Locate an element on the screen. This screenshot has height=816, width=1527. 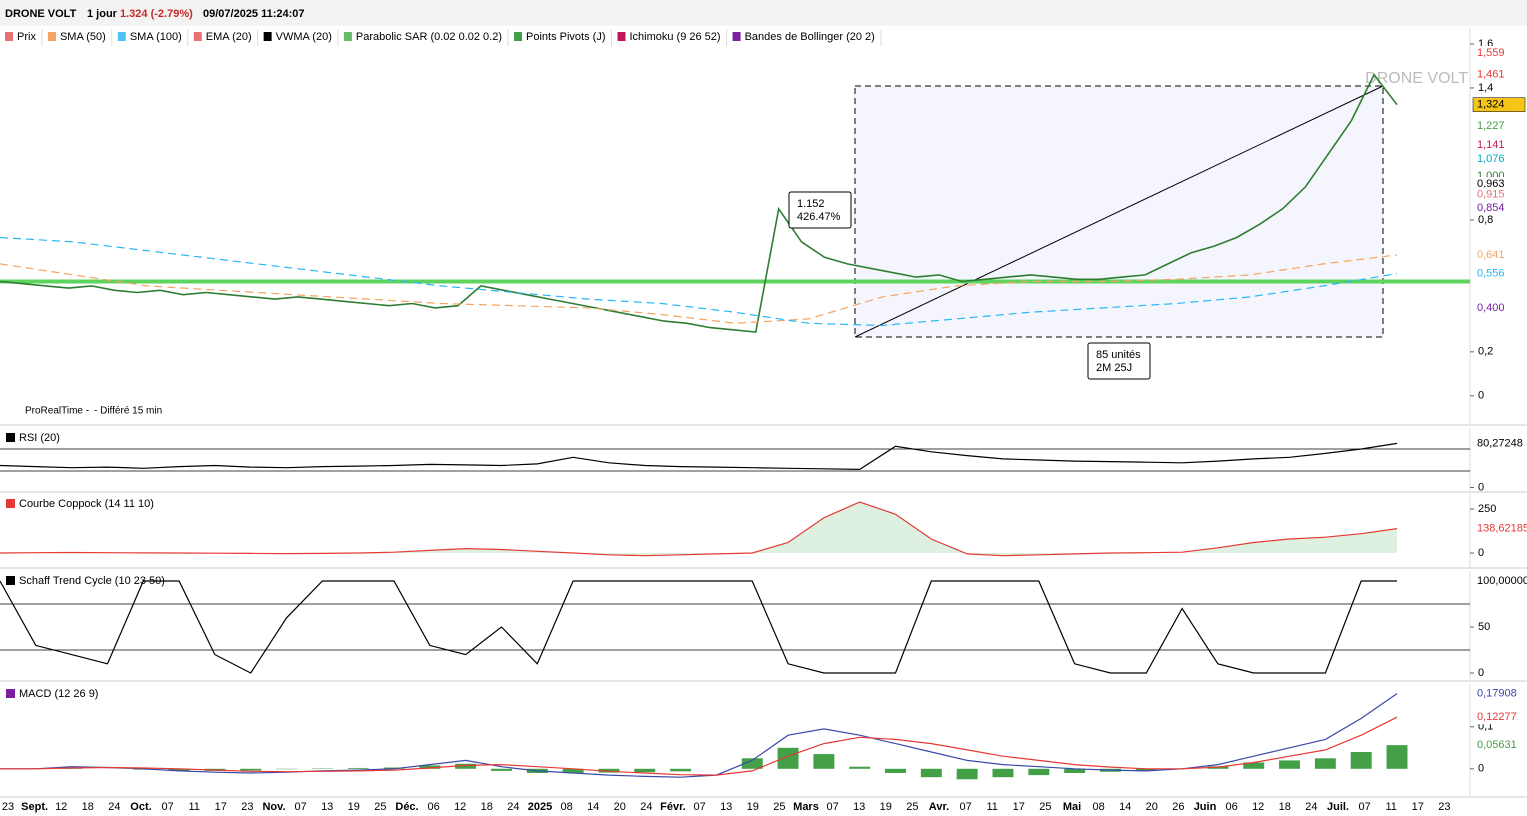
x-tick-label: Oct. is located at coordinates (140, 807).